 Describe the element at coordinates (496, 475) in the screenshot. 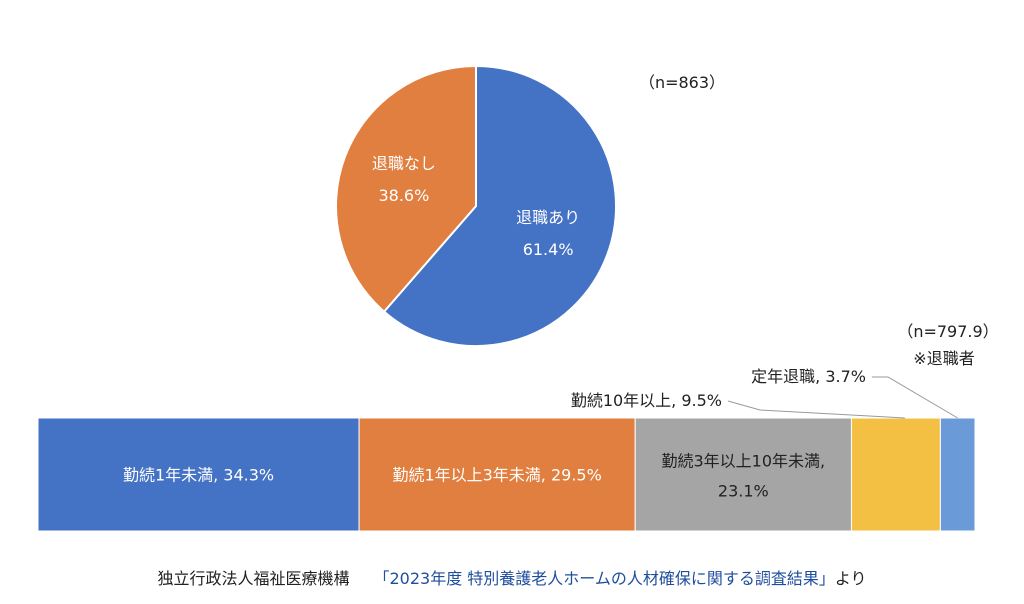

I see `bar-segment-label: 勤続1年以上3年未満, 29.5%` at that location.